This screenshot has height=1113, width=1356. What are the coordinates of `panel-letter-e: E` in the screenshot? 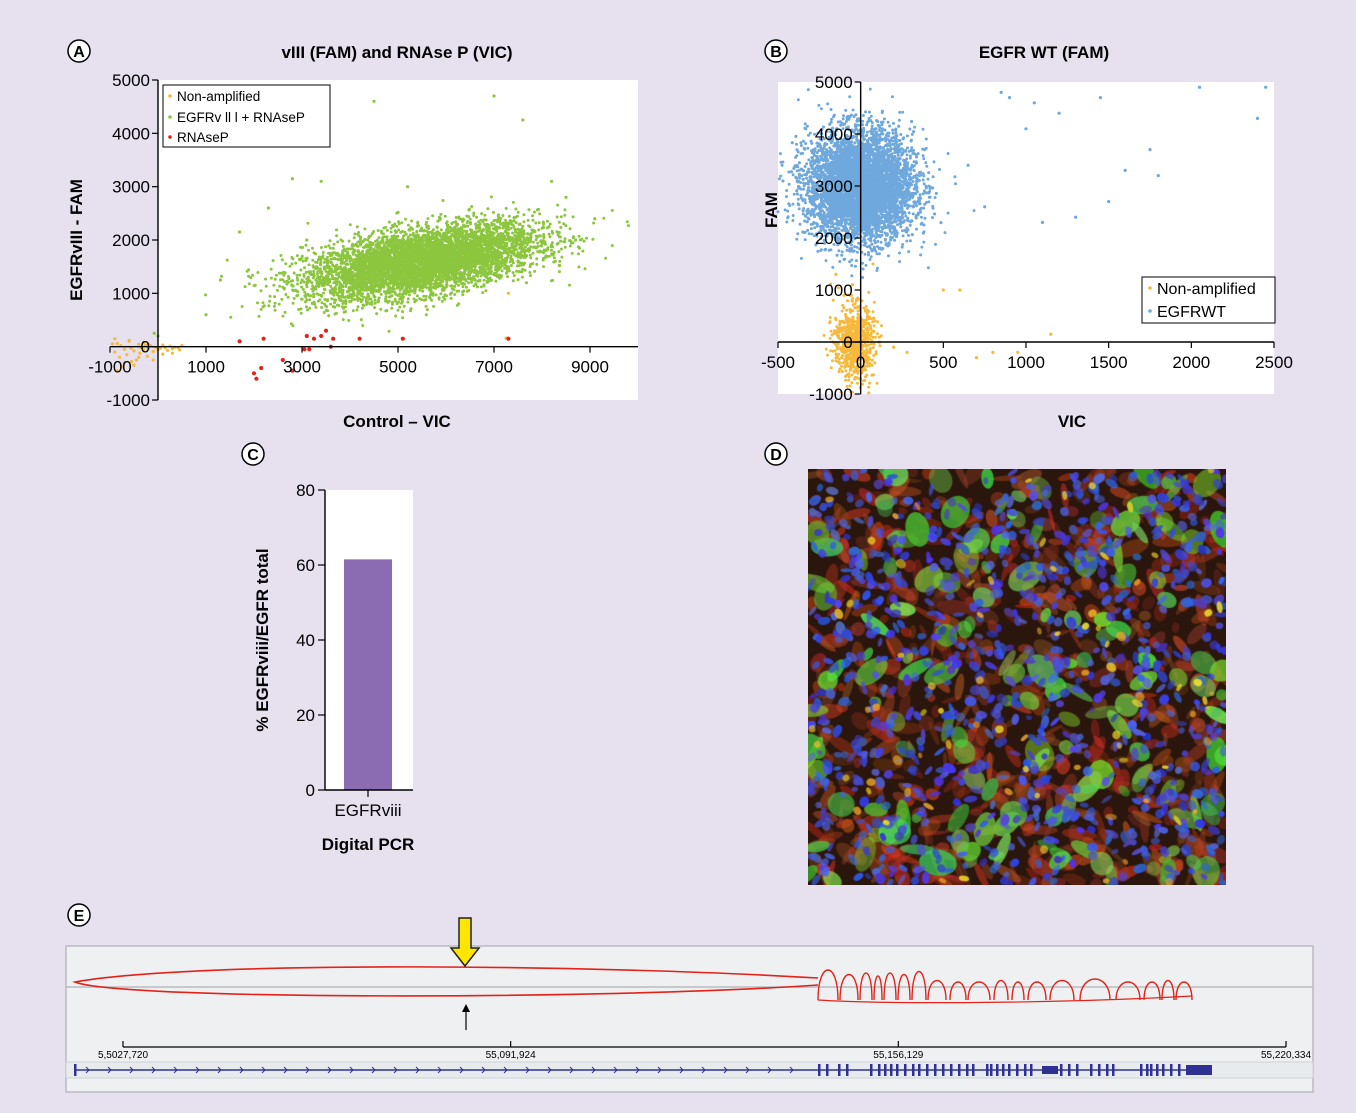 It's located at (79, 915).